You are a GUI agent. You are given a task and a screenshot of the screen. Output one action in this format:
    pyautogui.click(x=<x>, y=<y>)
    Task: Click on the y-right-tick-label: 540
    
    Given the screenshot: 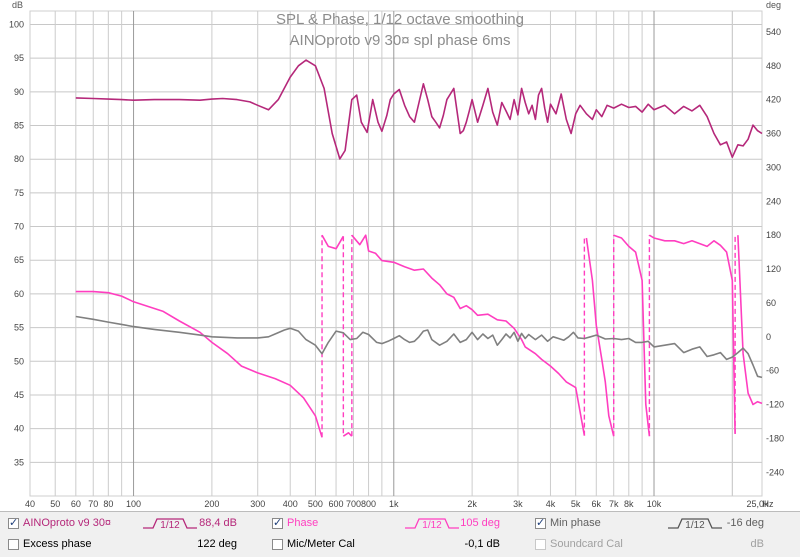 What is the action you would take?
    pyautogui.click(x=773, y=32)
    